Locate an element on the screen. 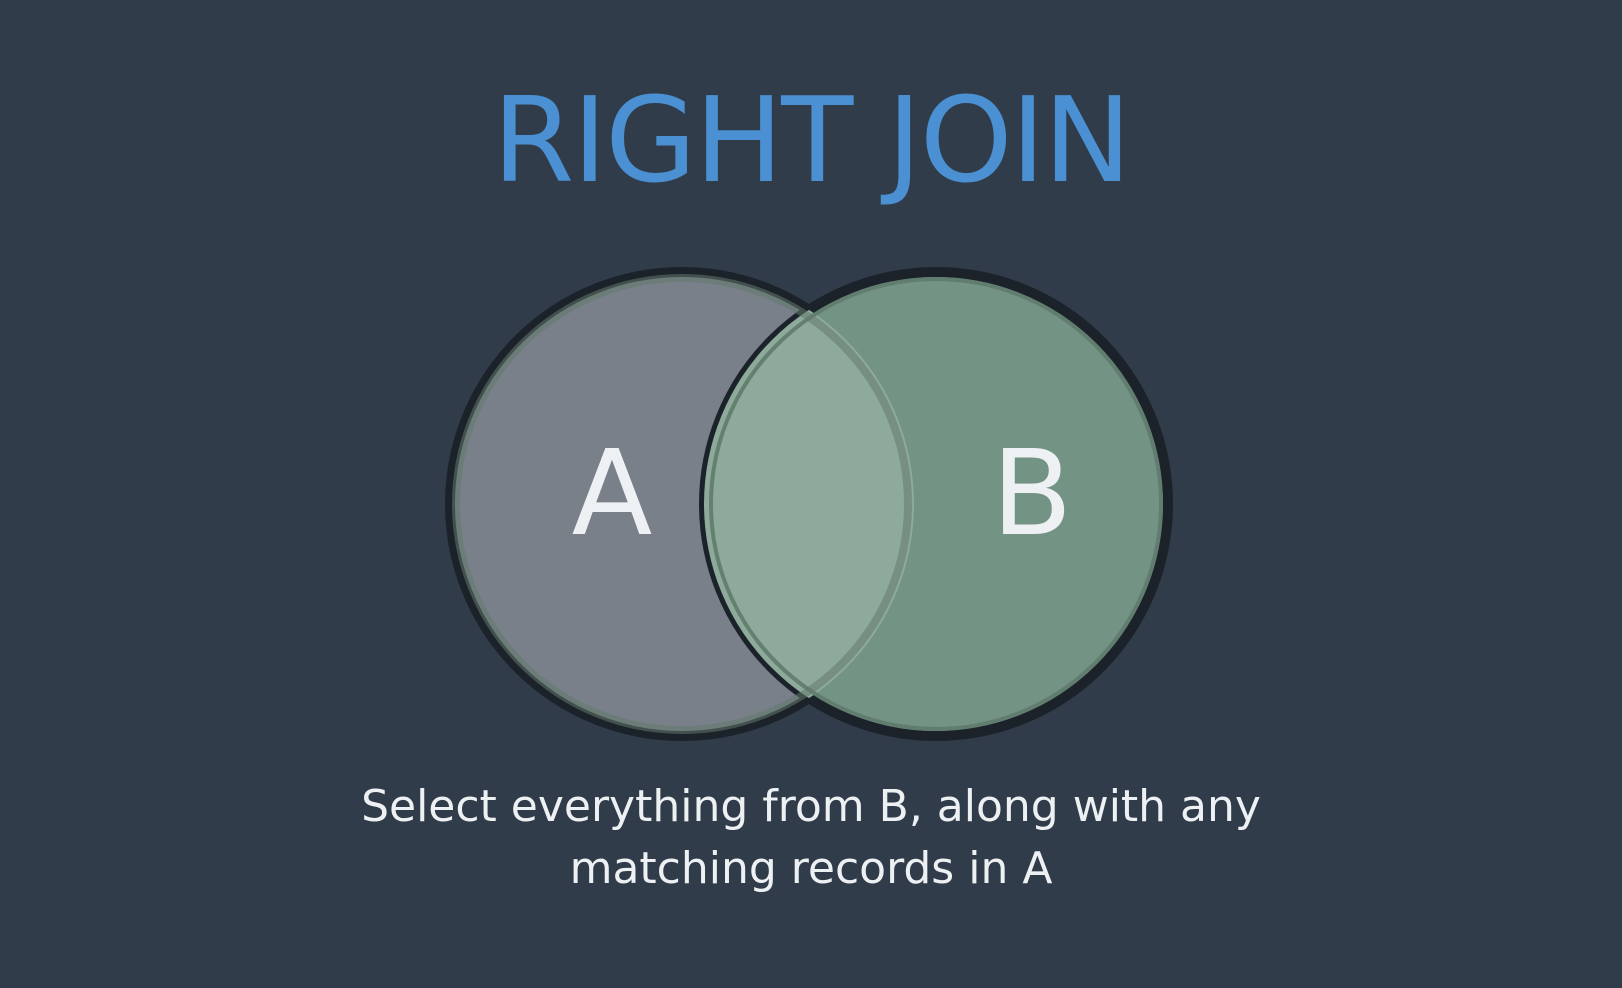 This screenshot has width=1622, height=988. set-a-inner-outline is located at coordinates (682, 504).